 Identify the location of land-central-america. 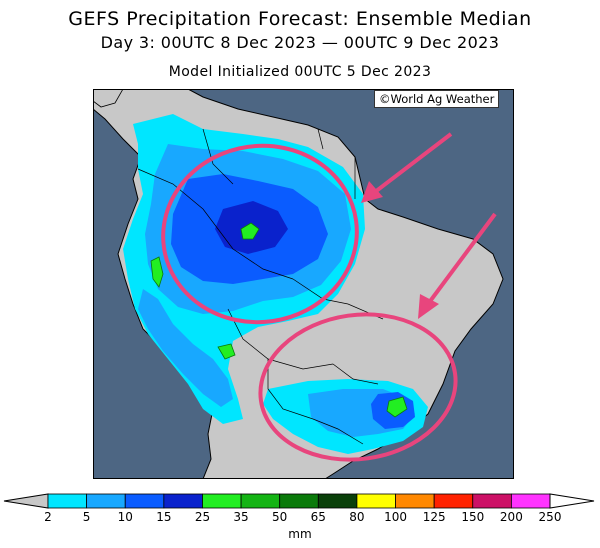
(108, 98).